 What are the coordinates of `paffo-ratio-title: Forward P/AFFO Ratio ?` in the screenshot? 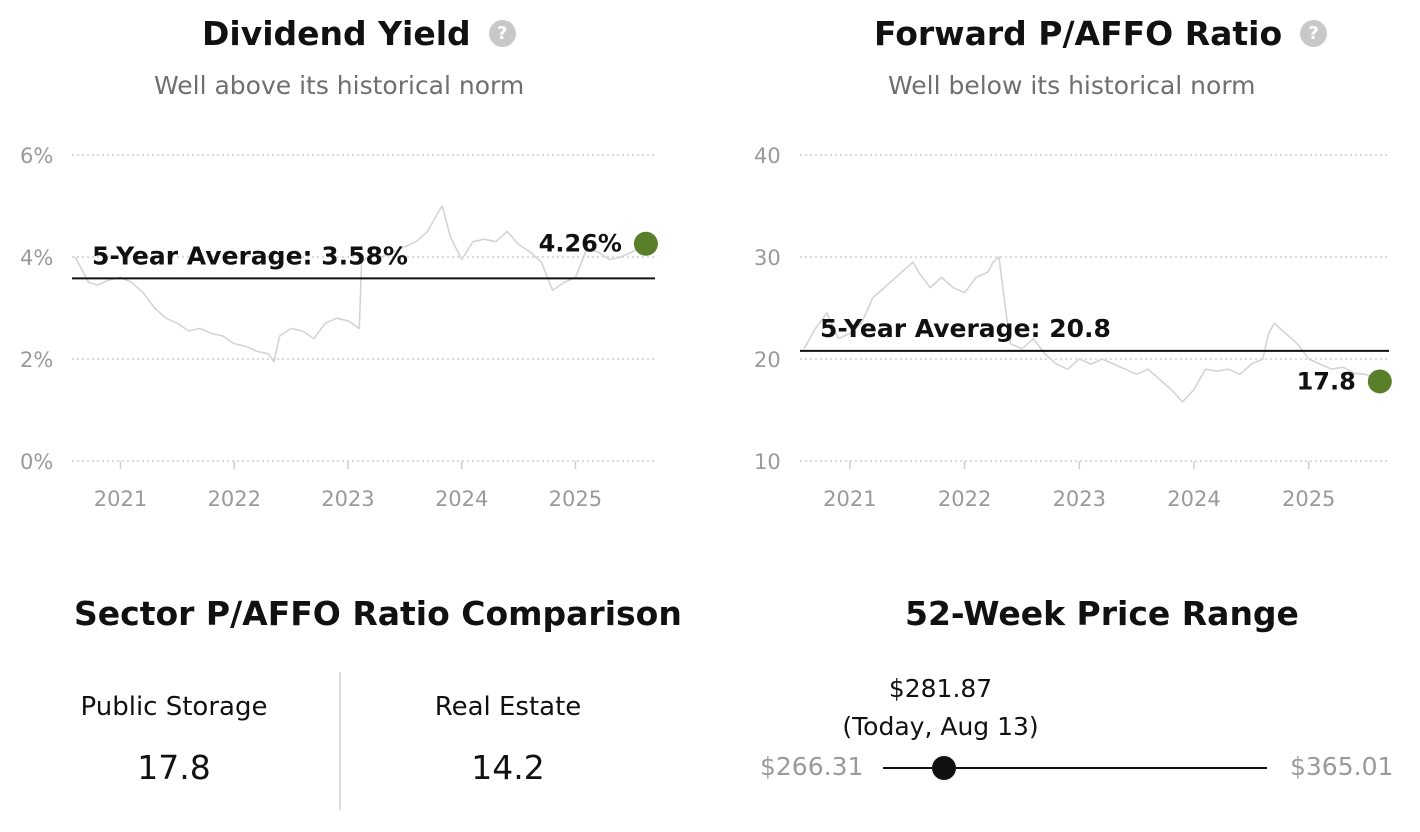 It's located at (1101, 33).